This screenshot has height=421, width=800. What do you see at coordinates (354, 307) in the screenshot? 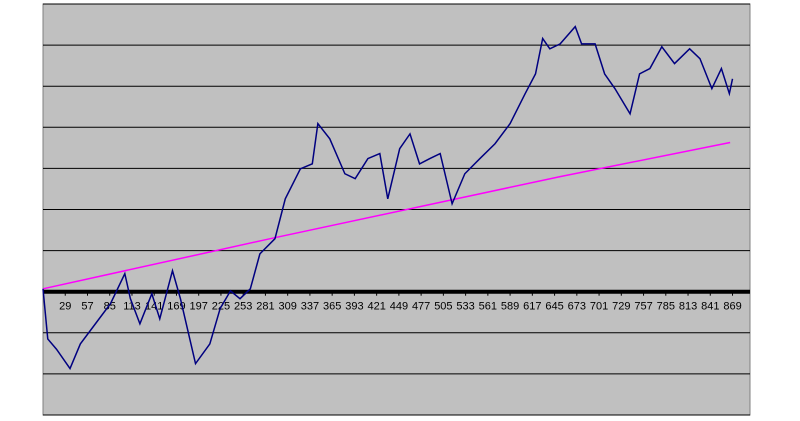
I see `x-tick-label: 393` at bounding box center [354, 307].